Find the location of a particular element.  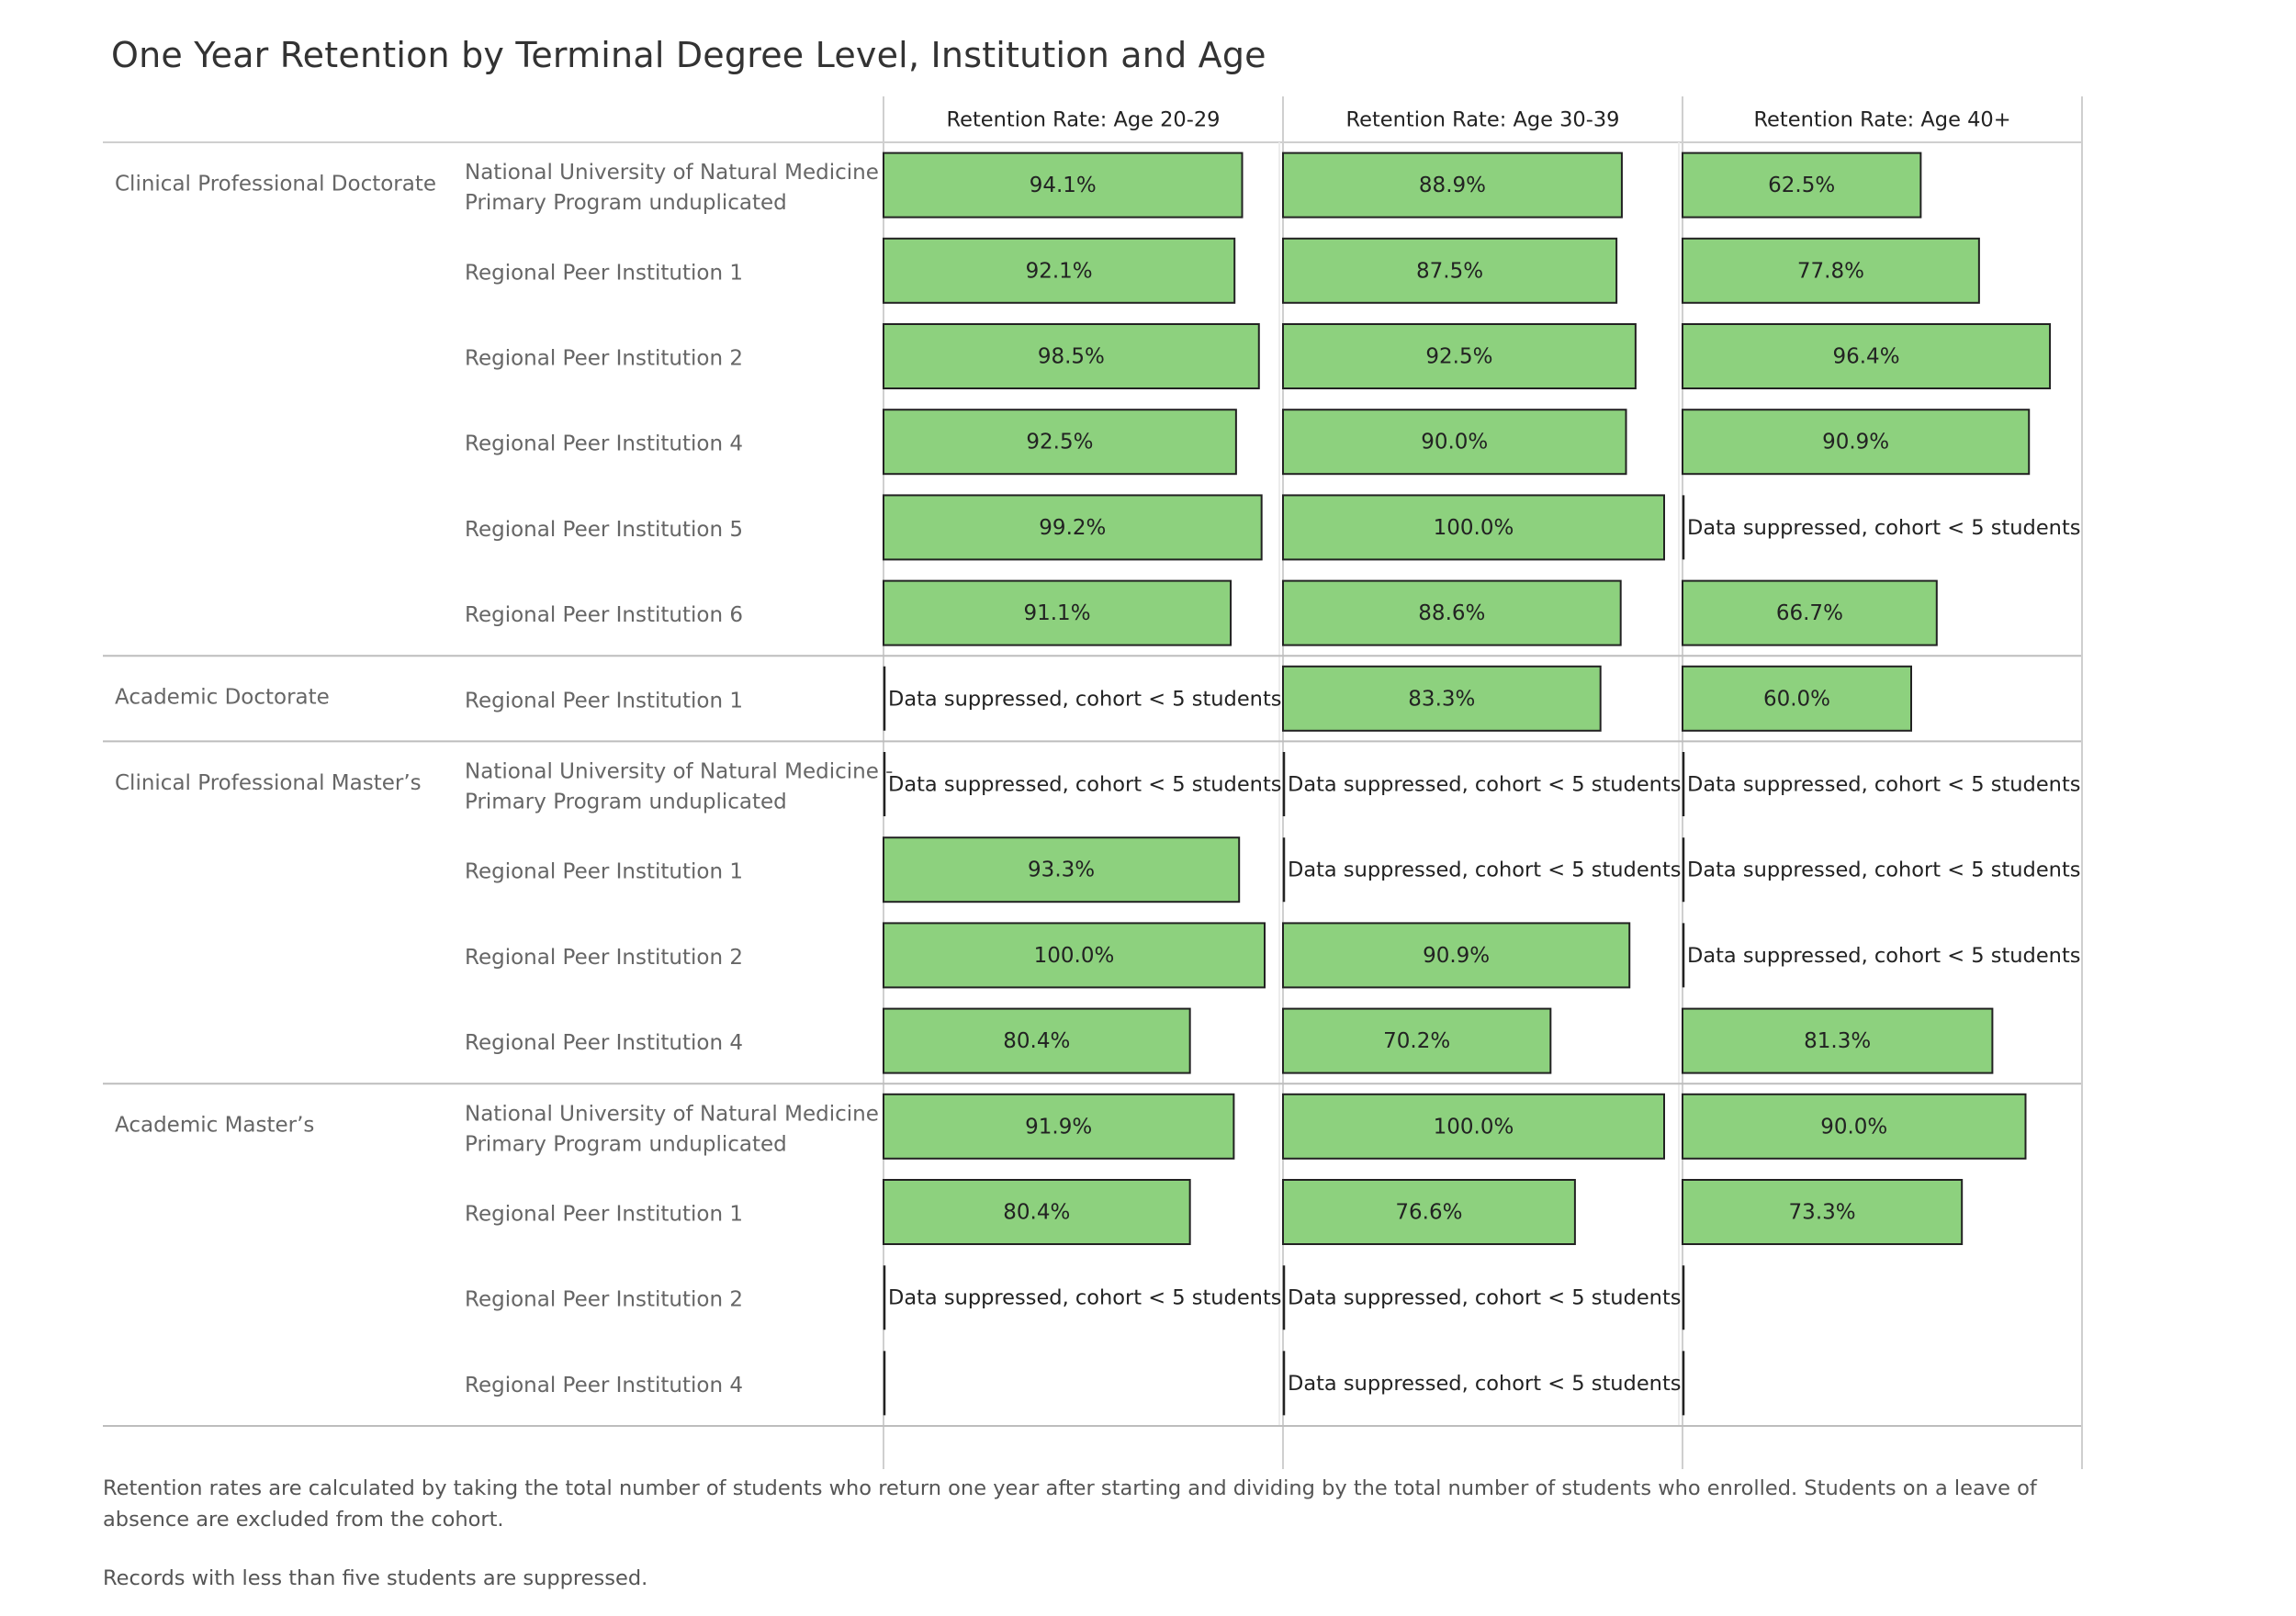

bar-value-label: 92.1% is located at coordinates (1059, 271).